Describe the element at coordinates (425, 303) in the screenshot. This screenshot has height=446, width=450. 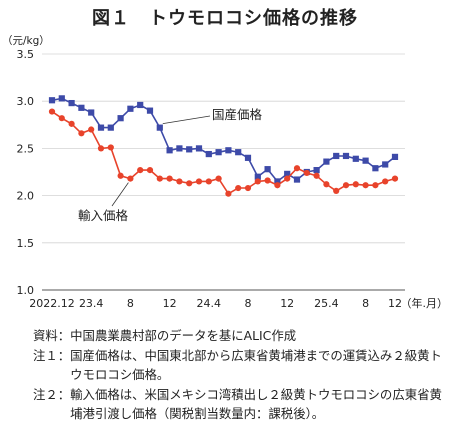
I see `x-unit-label: （年.月）` at that location.